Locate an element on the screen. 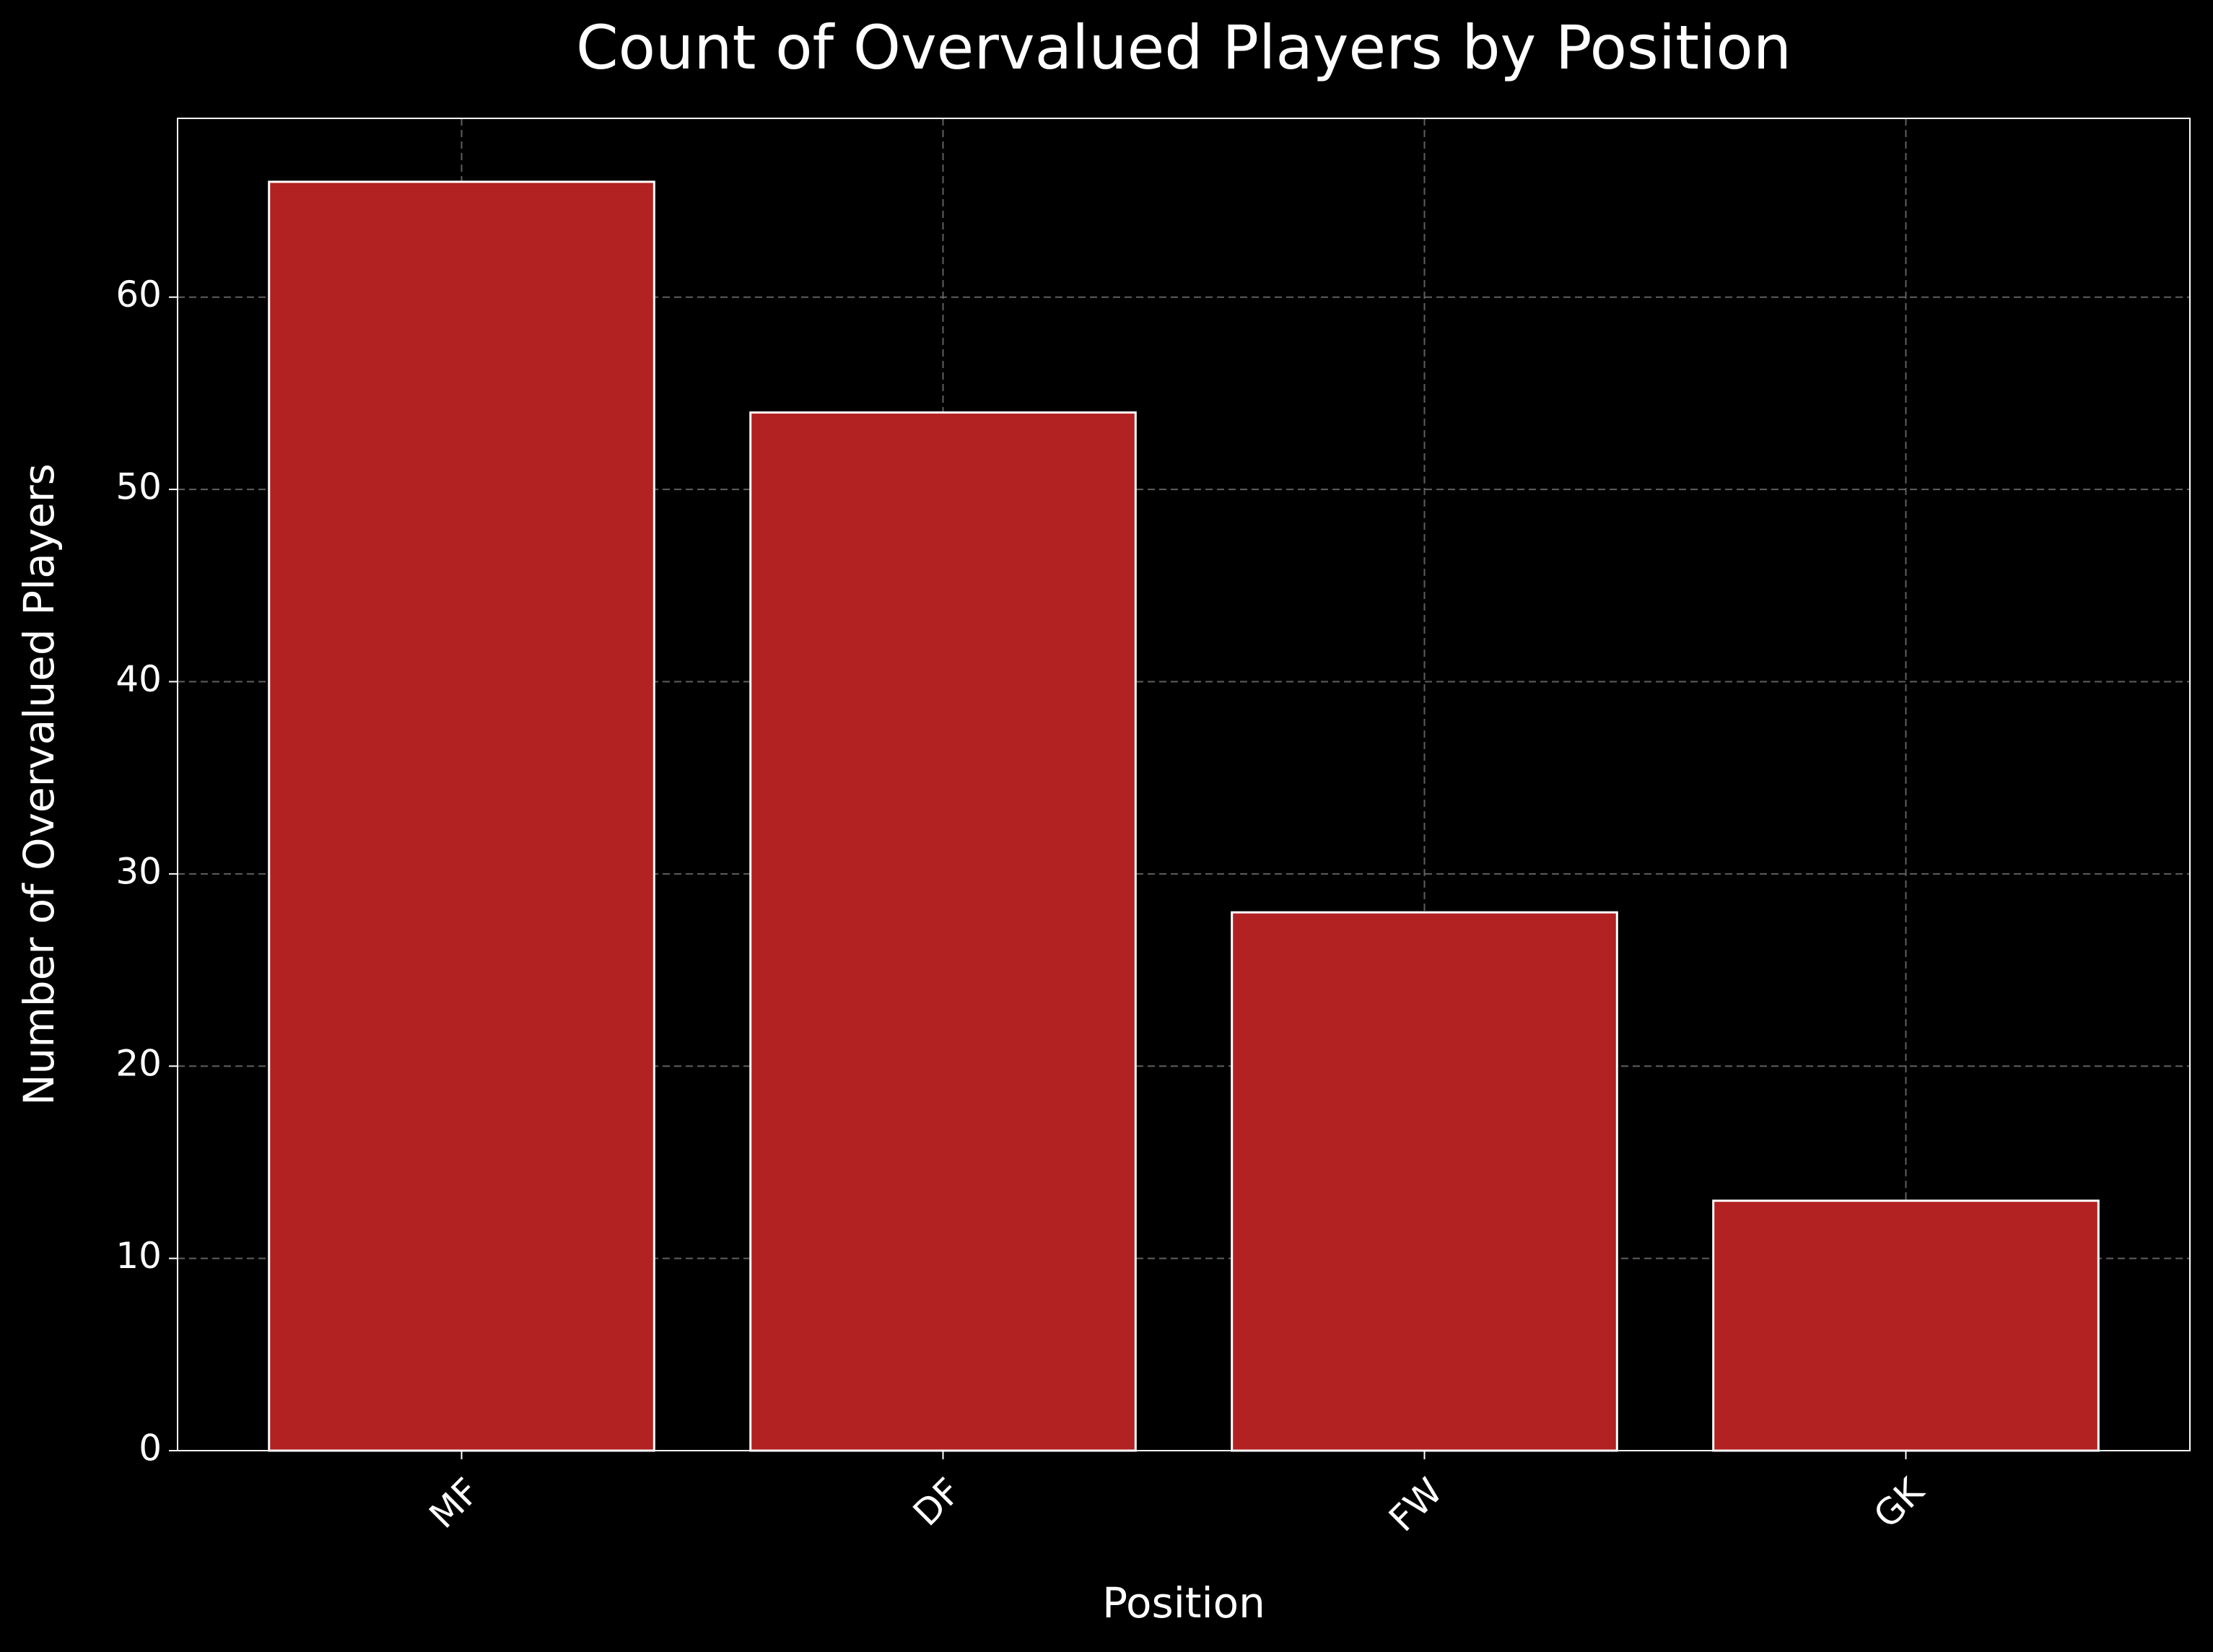 The height and width of the screenshot is (1652, 2213). y-tick-label: 50 is located at coordinates (138, 487).